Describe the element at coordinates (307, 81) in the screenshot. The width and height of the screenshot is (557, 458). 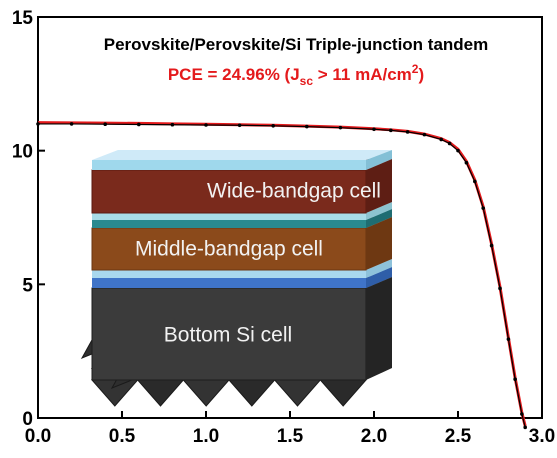
I see `pce-sub: sc` at that location.